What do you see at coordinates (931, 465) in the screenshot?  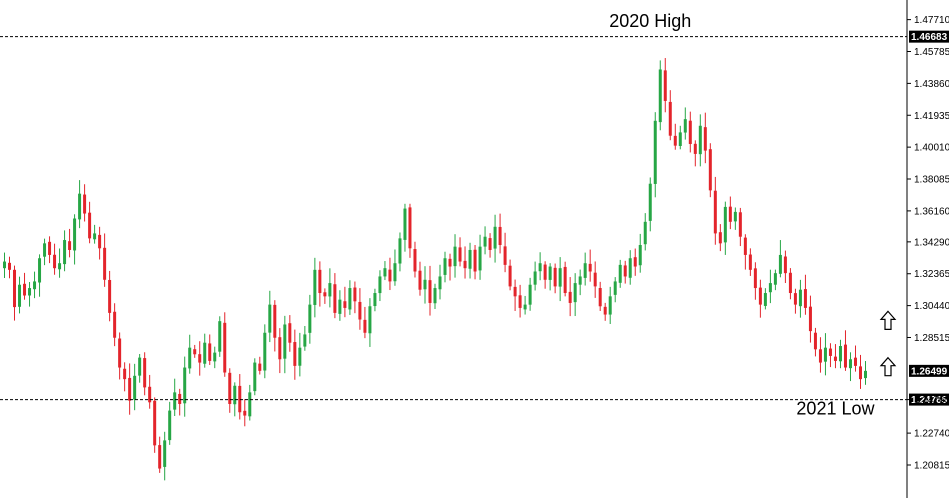 I see `tick-label: 1.20815` at bounding box center [931, 465].